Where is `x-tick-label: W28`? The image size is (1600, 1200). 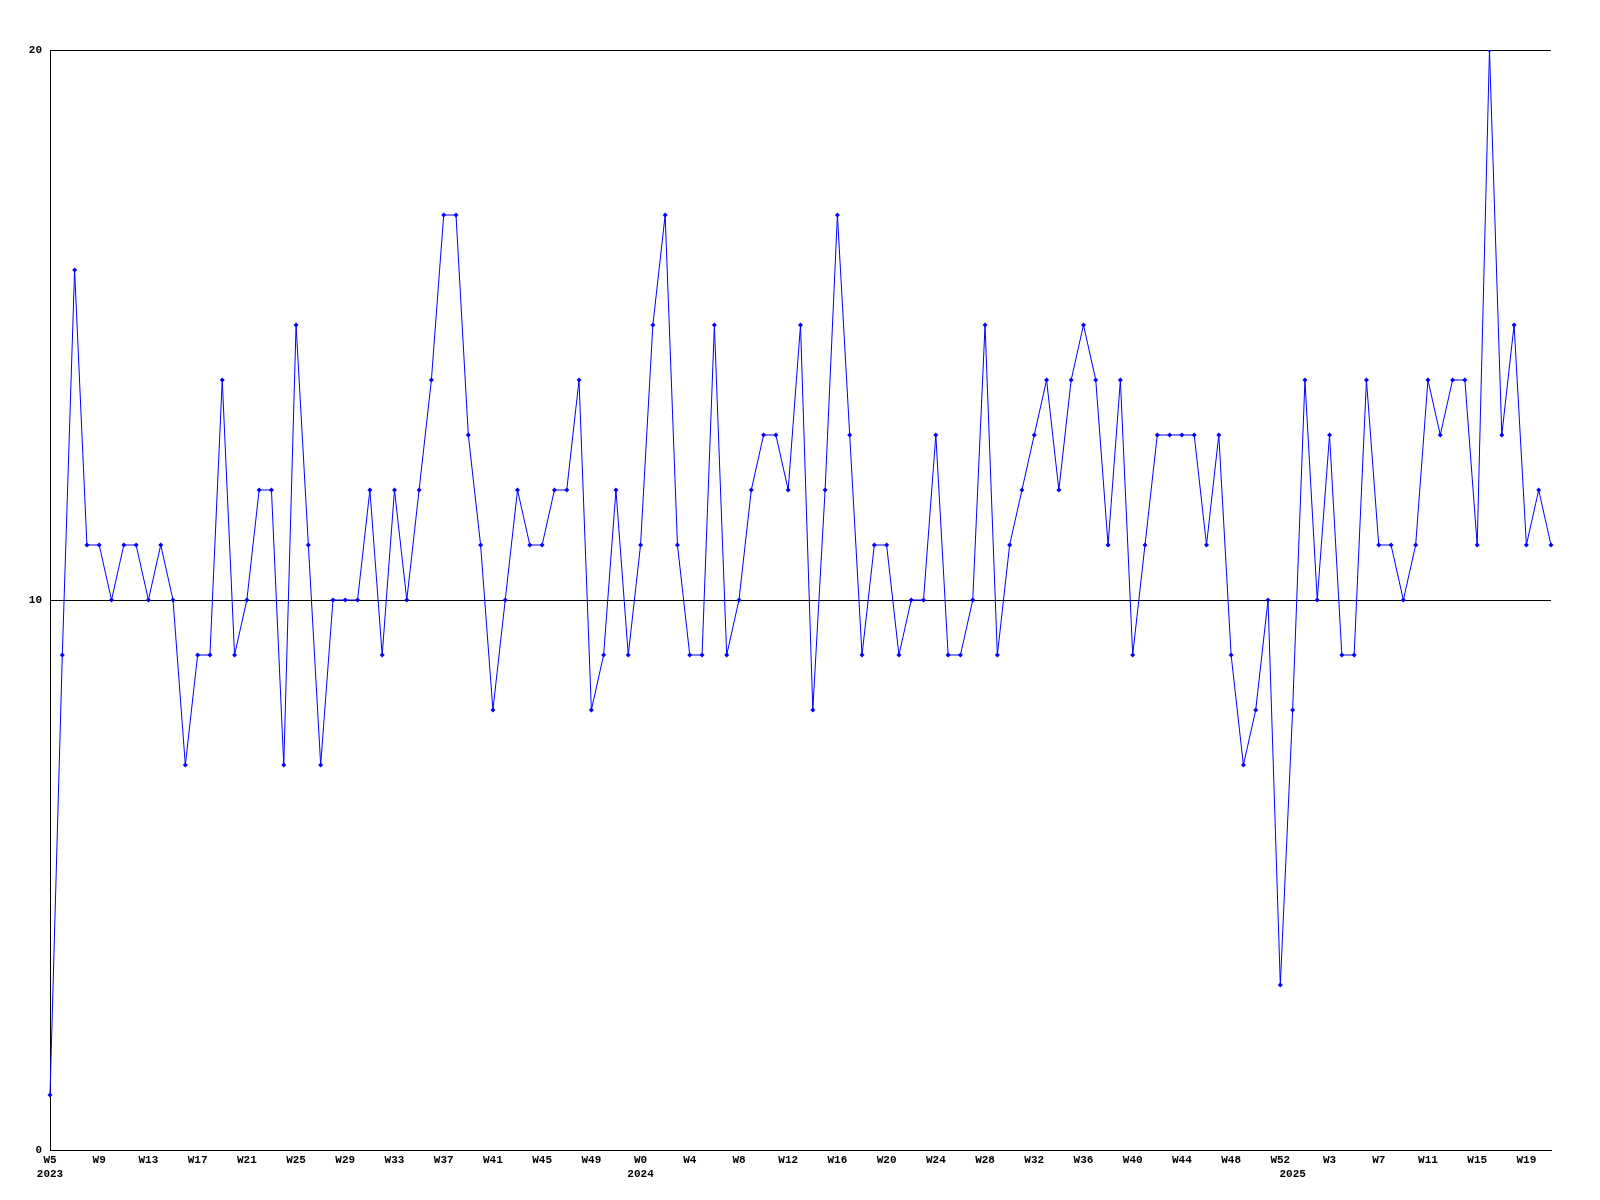
x-tick-label: W28 is located at coordinates (985, 1160).